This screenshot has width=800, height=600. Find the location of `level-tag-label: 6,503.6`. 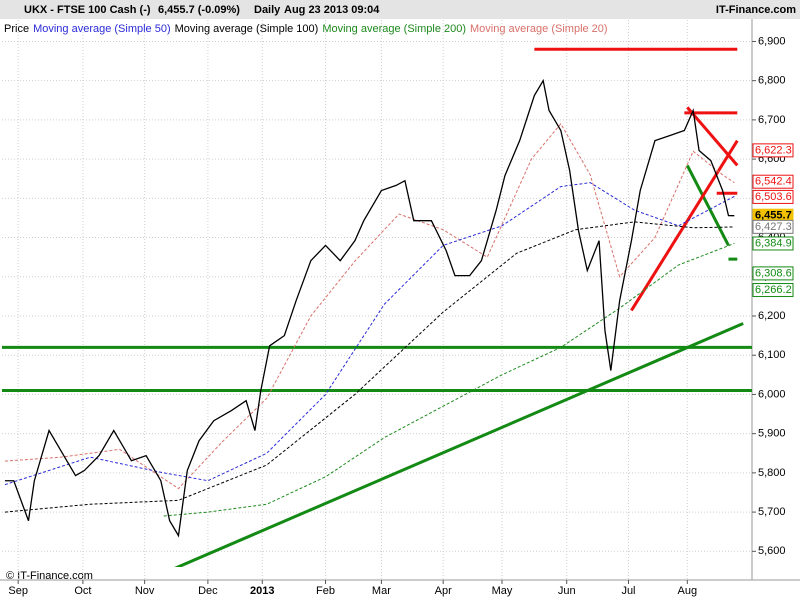

level-tag-label: 6,503.6 is located at coordinates (773, 197).